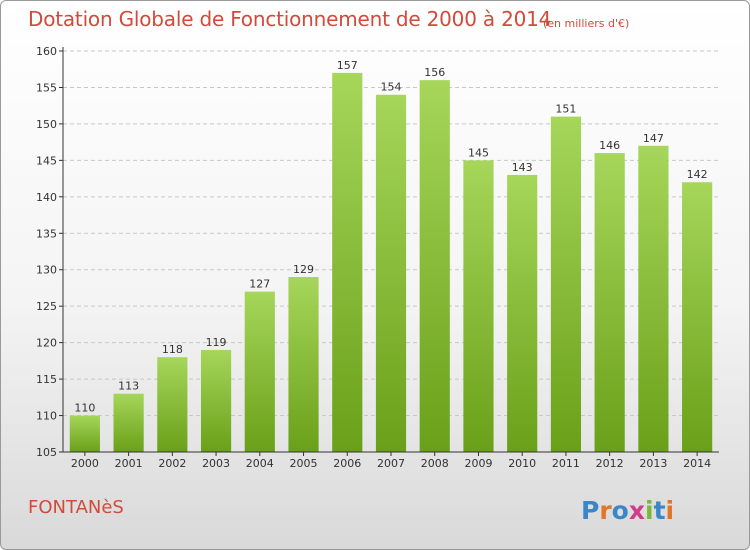 The image size is (750, 550). What do you see at coordinates (697, 174) in the screenshot?
I see `bar-value-label: 142` at bounding box center [697, 174].